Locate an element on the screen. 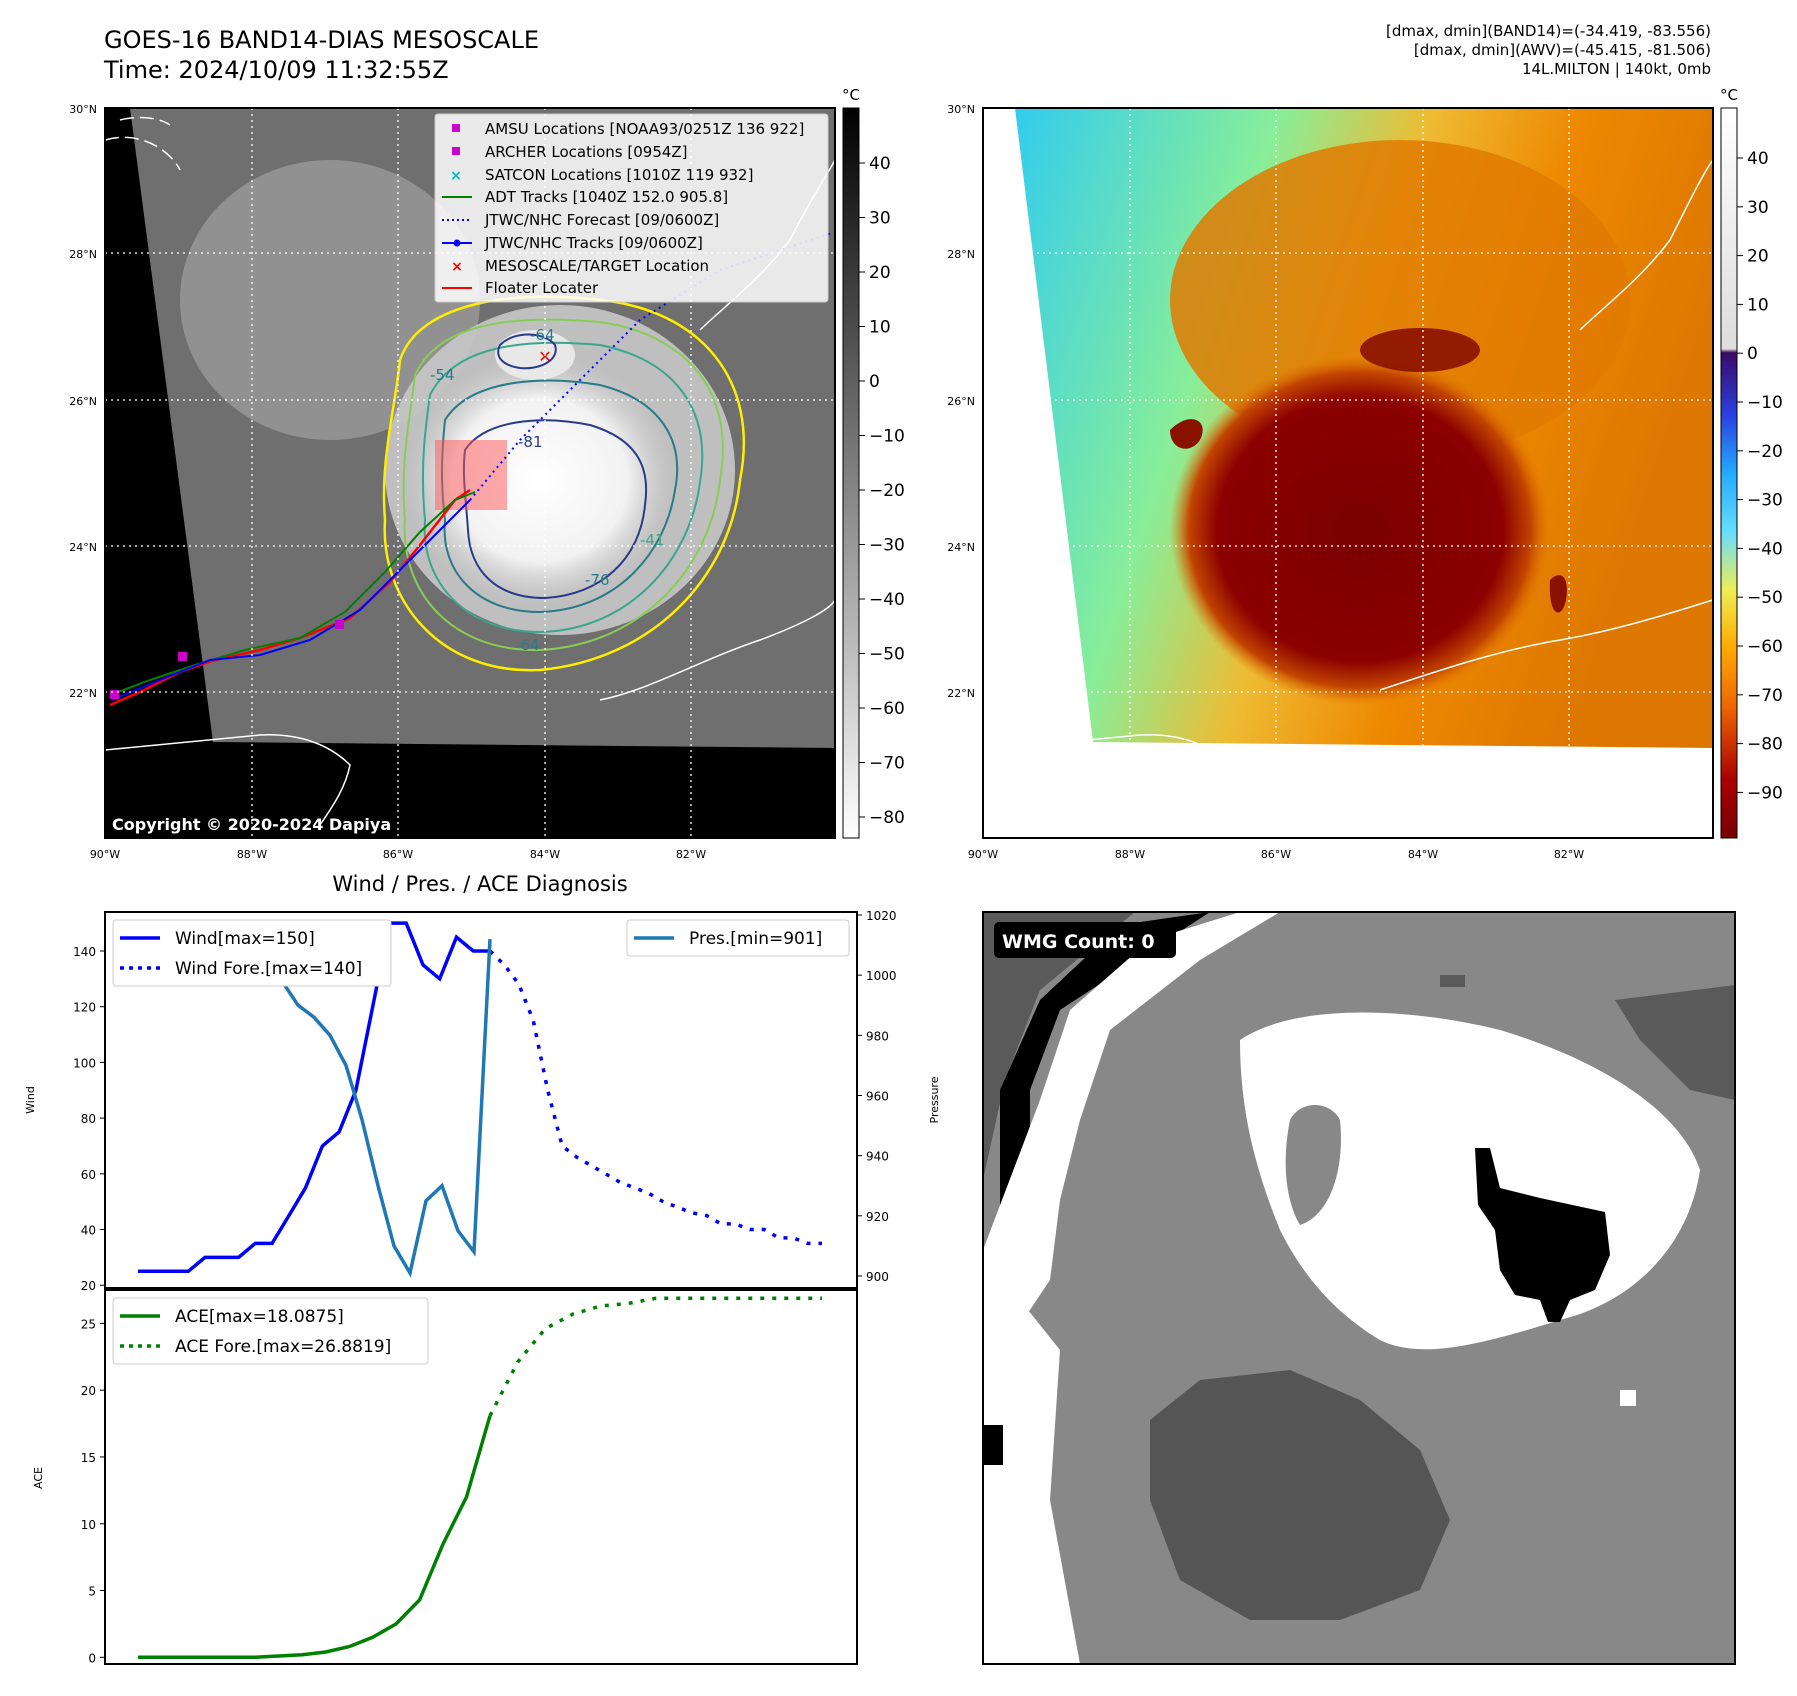  ir-colorbar is located at coordinates (851, 473).